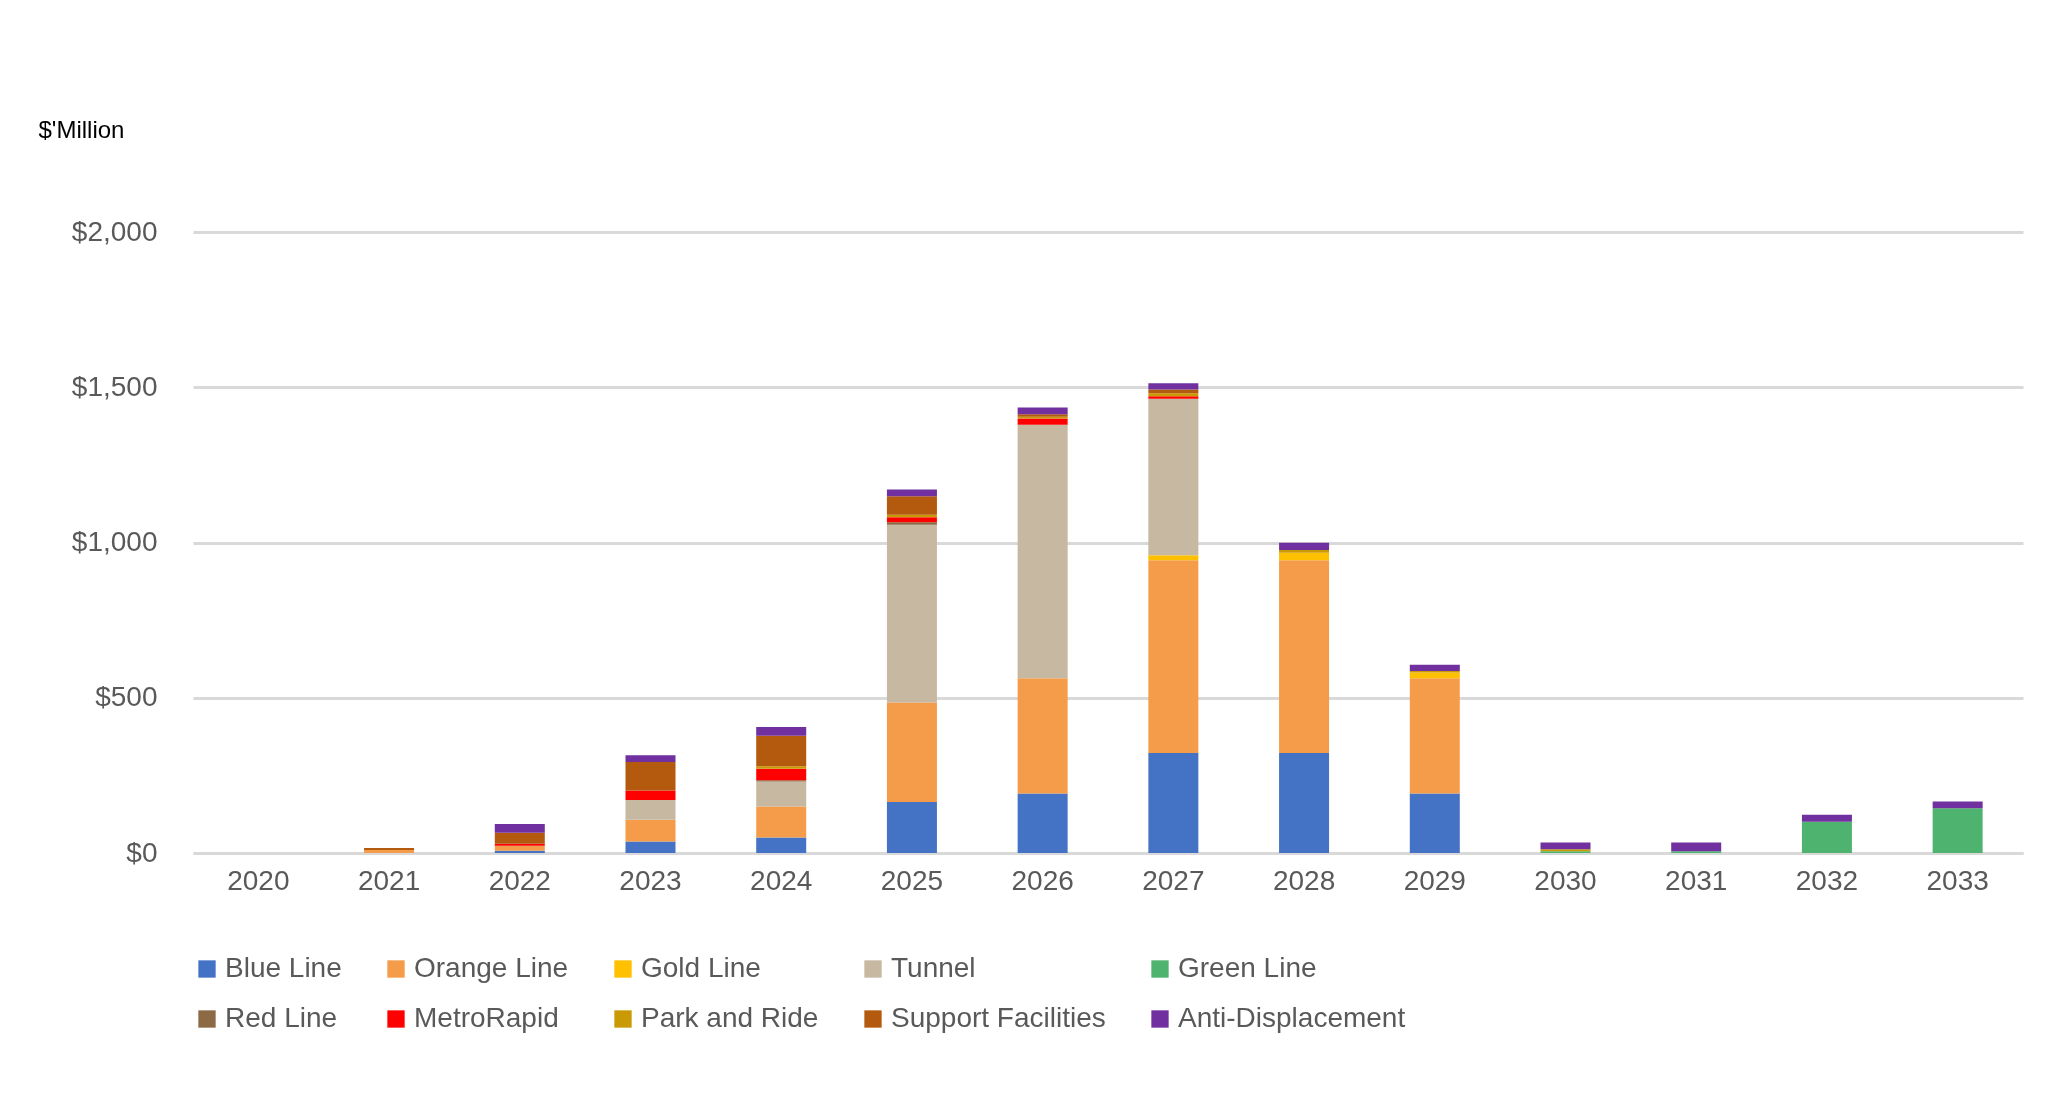 The width and height of the screenshot is (2056, 1107). What do you see at coordinates (730, 1017) in the screenshot?
I see `legend-label: Park and Ride` at bounding box center [730, 1017].